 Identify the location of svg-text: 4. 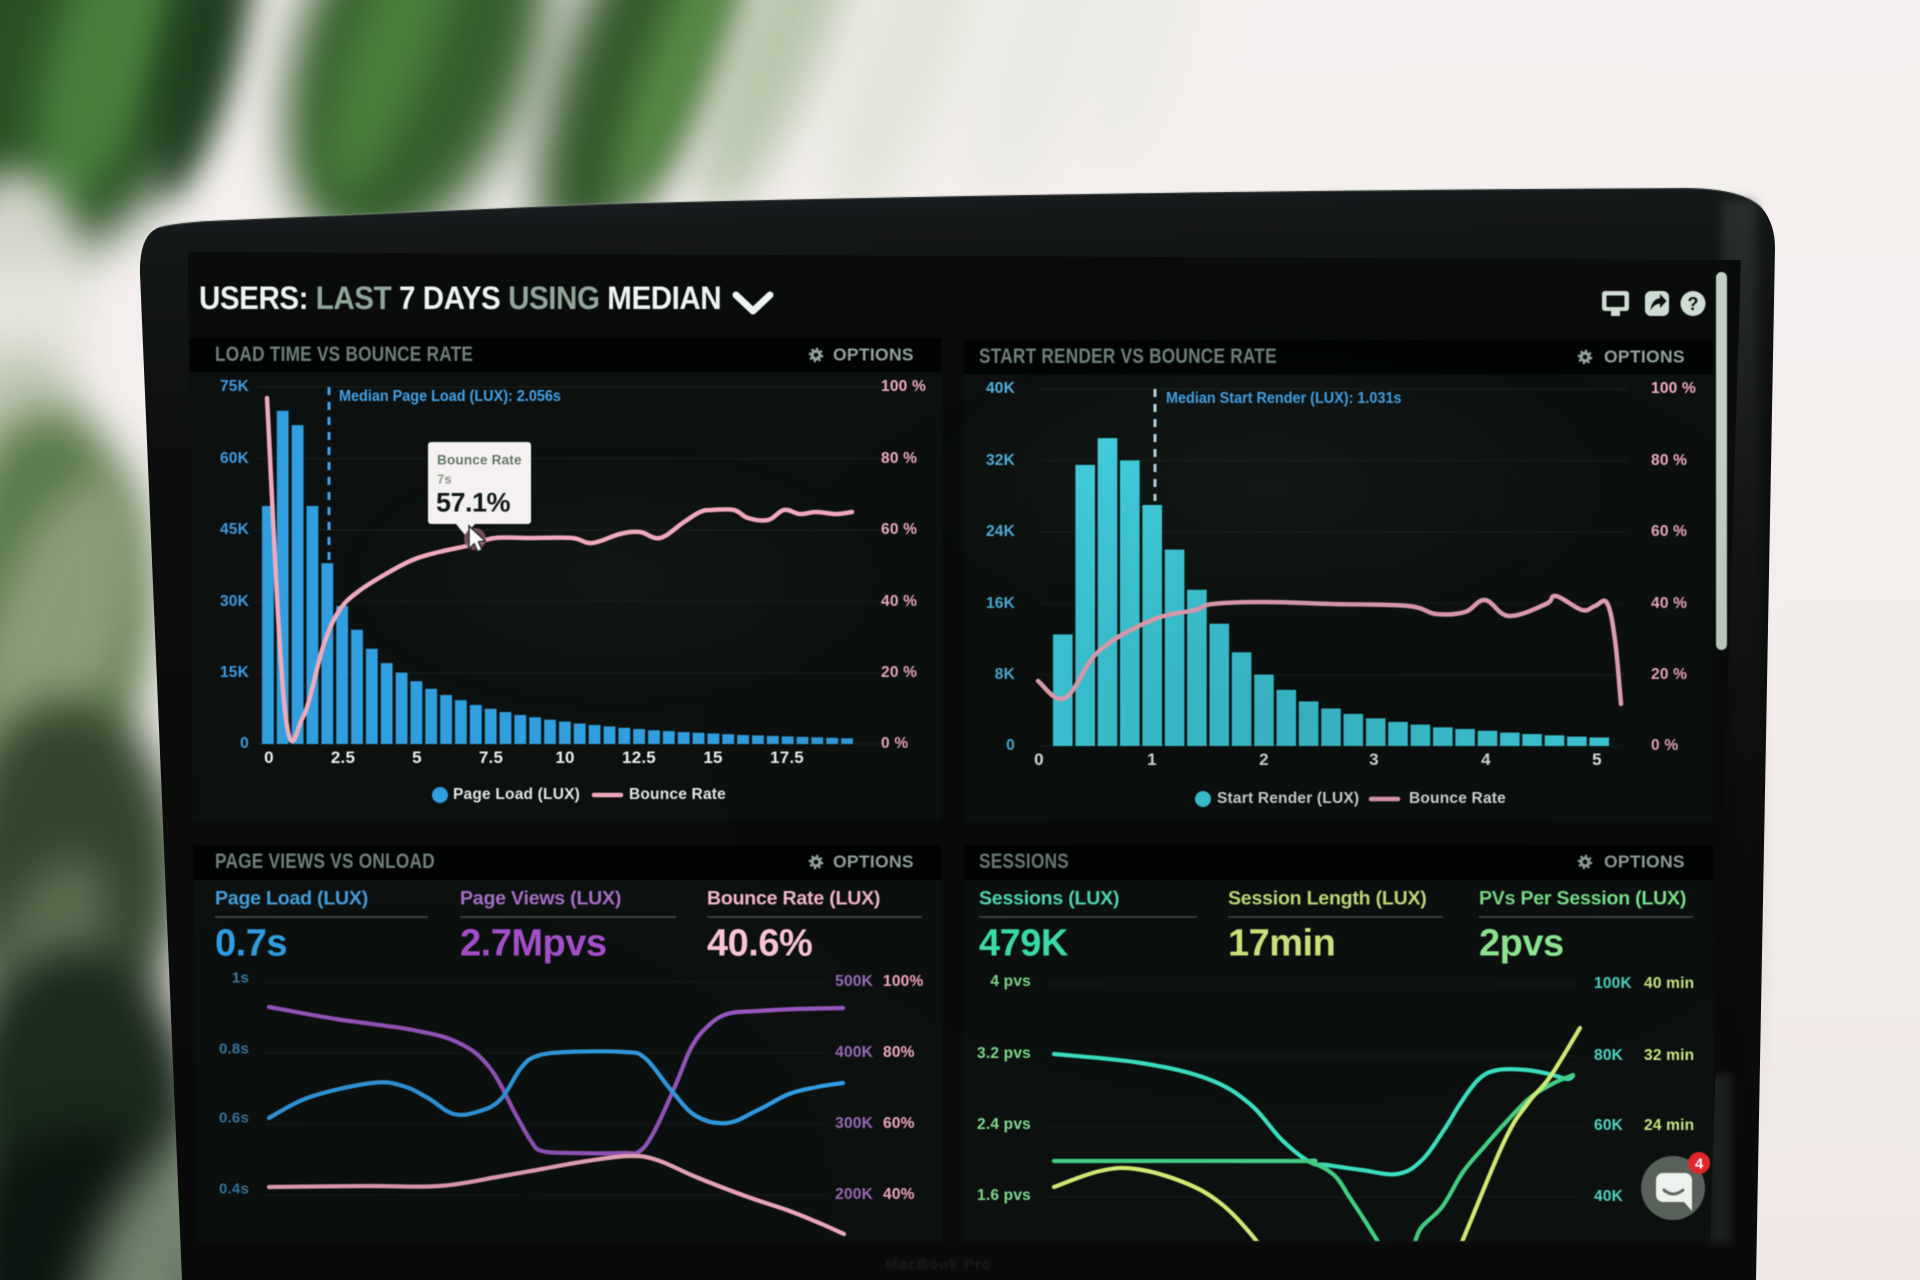
(1699, 1164).